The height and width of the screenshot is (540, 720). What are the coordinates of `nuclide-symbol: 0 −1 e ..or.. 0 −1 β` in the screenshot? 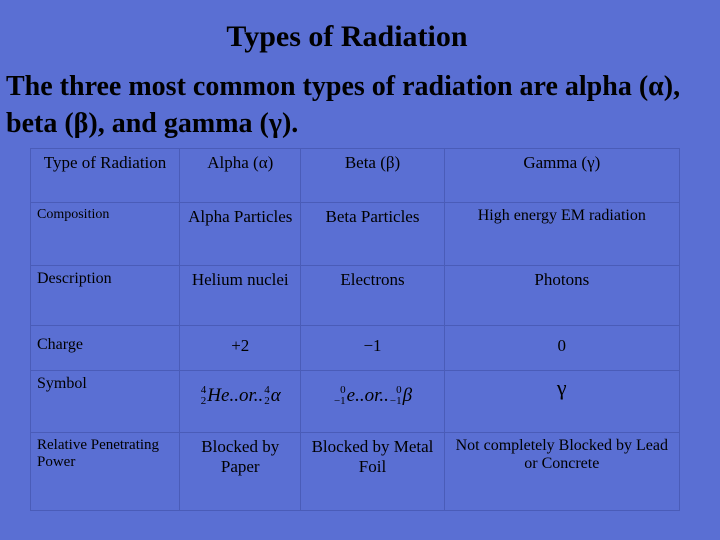 It's located at (372, 396).